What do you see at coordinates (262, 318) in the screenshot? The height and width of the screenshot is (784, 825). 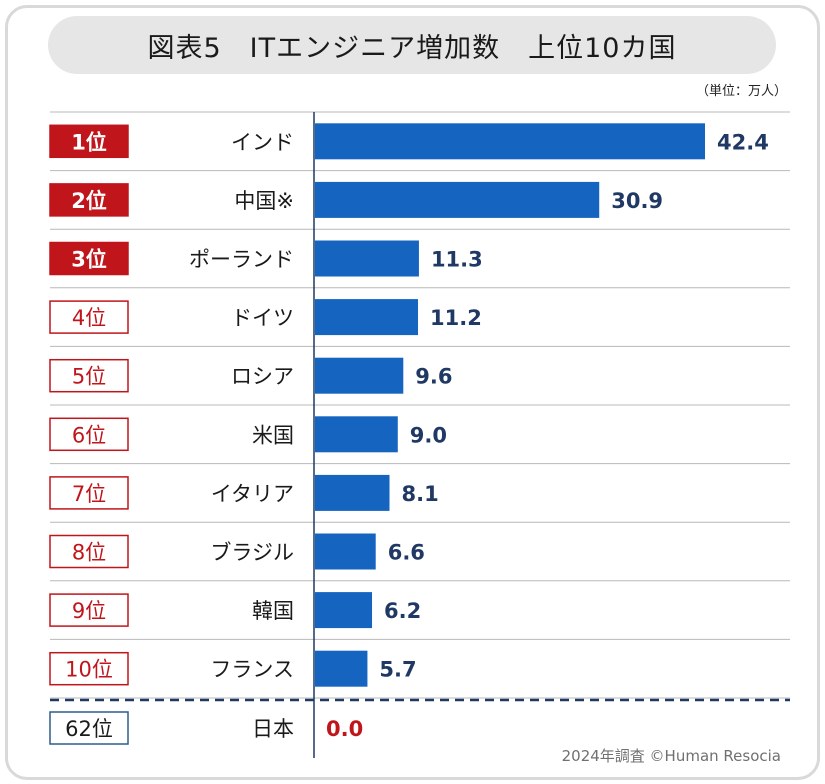 I see `country-label: ドイツ` at bounding box center [262, 318].